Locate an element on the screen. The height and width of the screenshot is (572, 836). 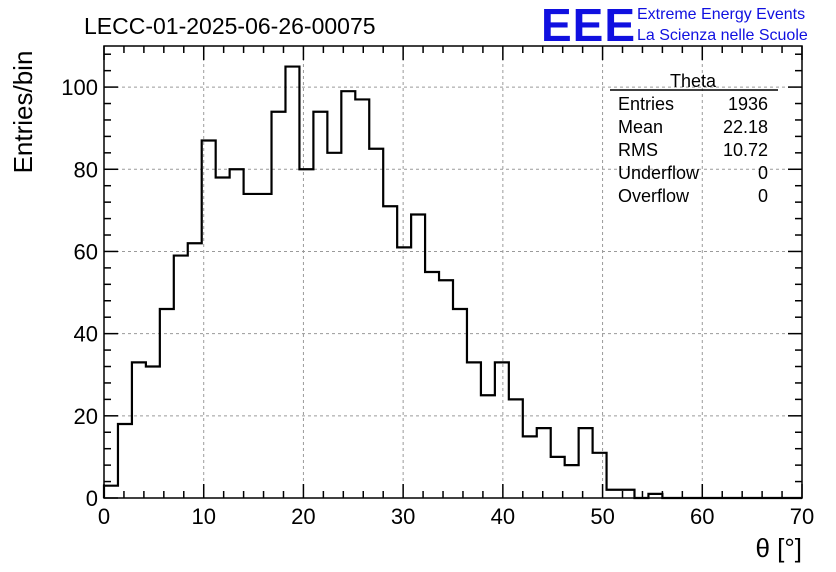
stats-label-rms: RMS is located at coordinates (638, 150).